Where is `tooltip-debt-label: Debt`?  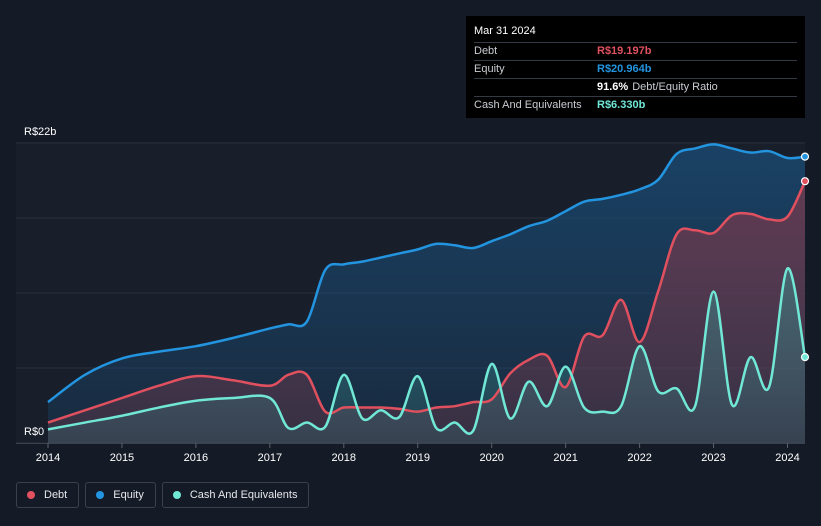 tooltip-debt-label: Debt is located at coordinates (486, 51).